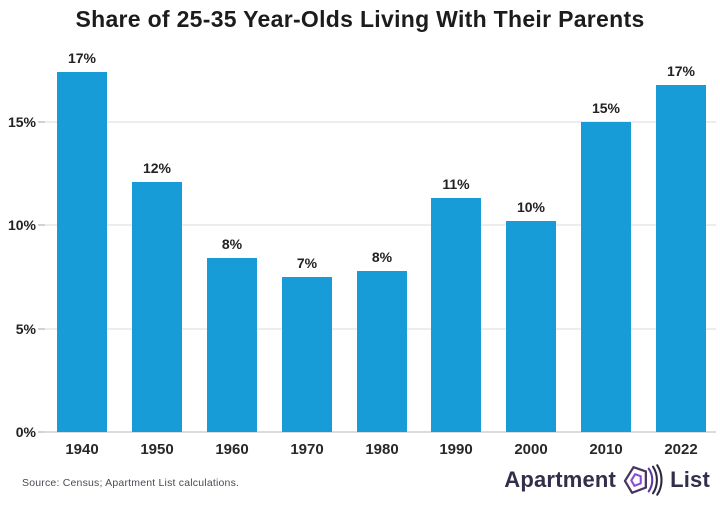 This screenshot has height=509, width=720. I want to click on x-axis-baseline, so click(380, 432).